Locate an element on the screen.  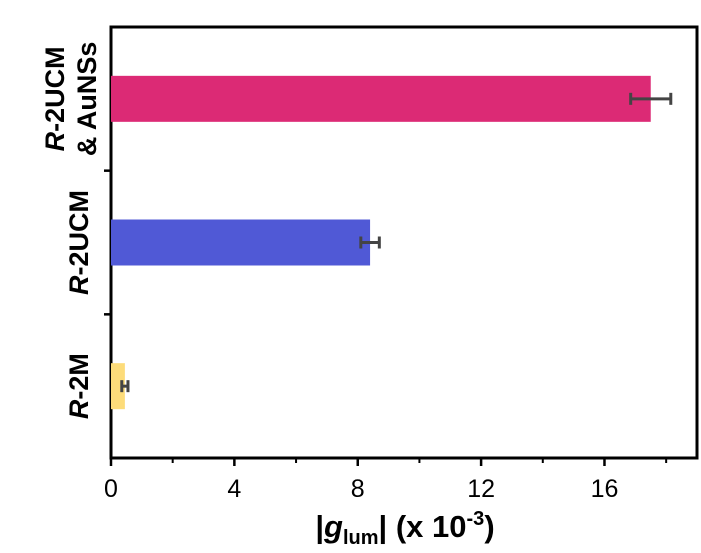
x-tick-label: 4 is located at coordinates (234, 489).